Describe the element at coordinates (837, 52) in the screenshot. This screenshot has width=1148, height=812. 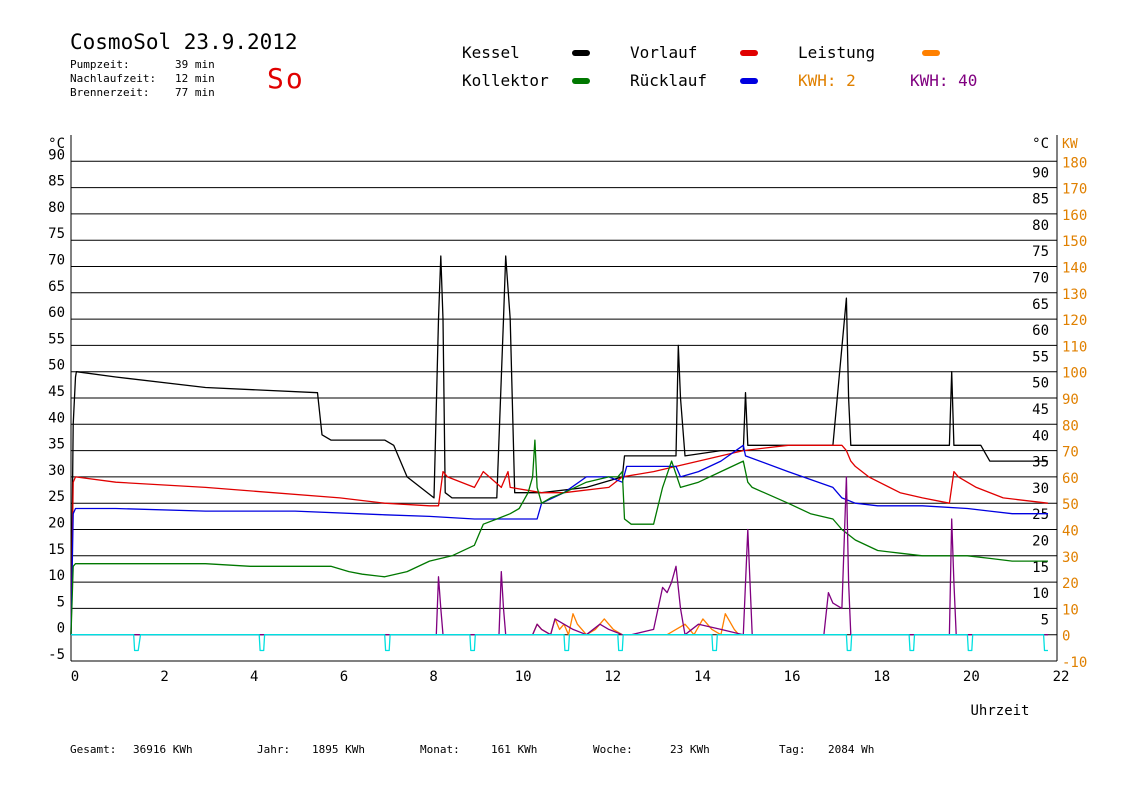
I see `legend-leistung: Leistung` at that location.